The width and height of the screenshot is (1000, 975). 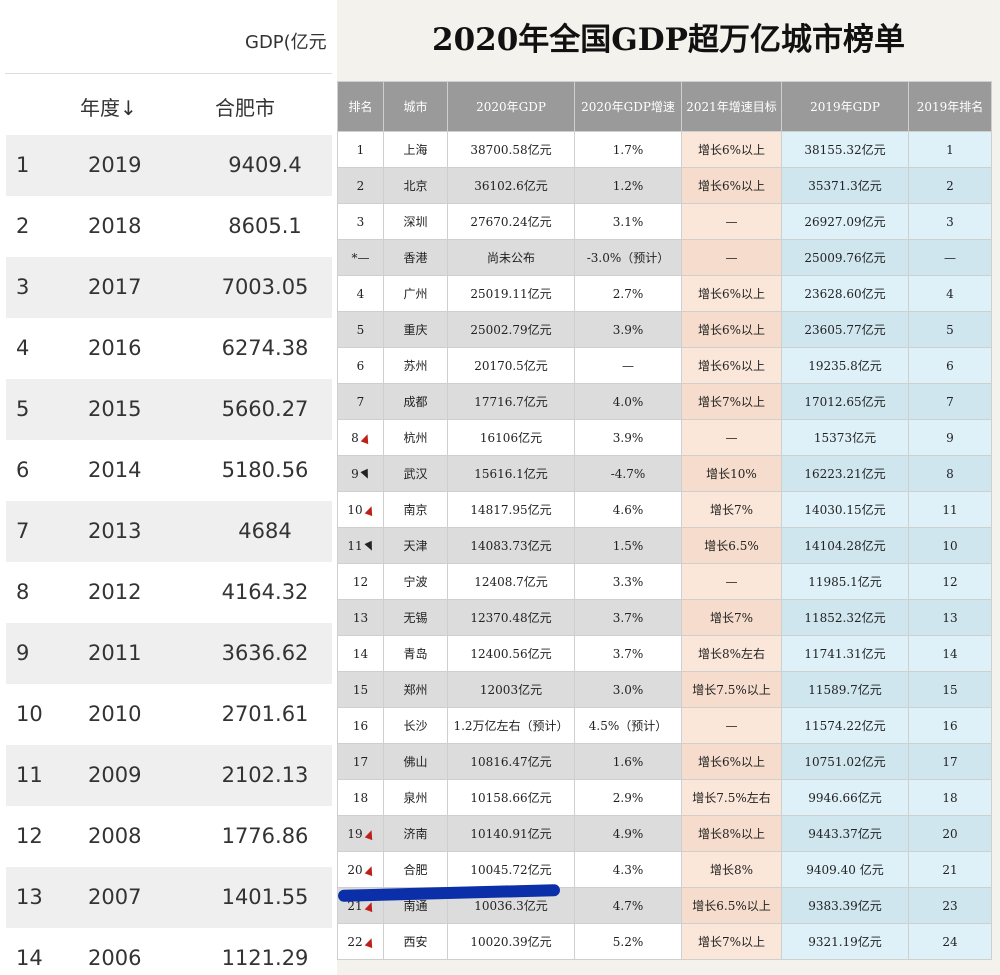 What do you see at coordinates (628, 365) in the screenshot?
I see `growth2020-text: —` at bounding box center [628, 365].